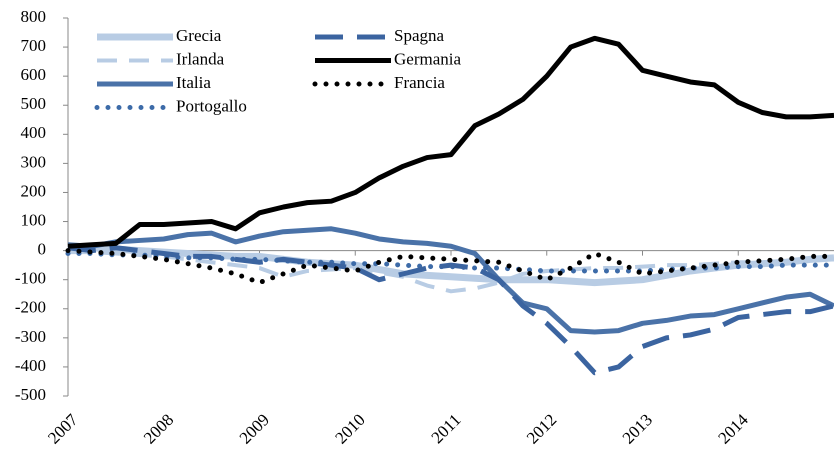  Describe the element at coordinates (42, 249) in the screenshot. I see `y-tick-label: 0` at that location.